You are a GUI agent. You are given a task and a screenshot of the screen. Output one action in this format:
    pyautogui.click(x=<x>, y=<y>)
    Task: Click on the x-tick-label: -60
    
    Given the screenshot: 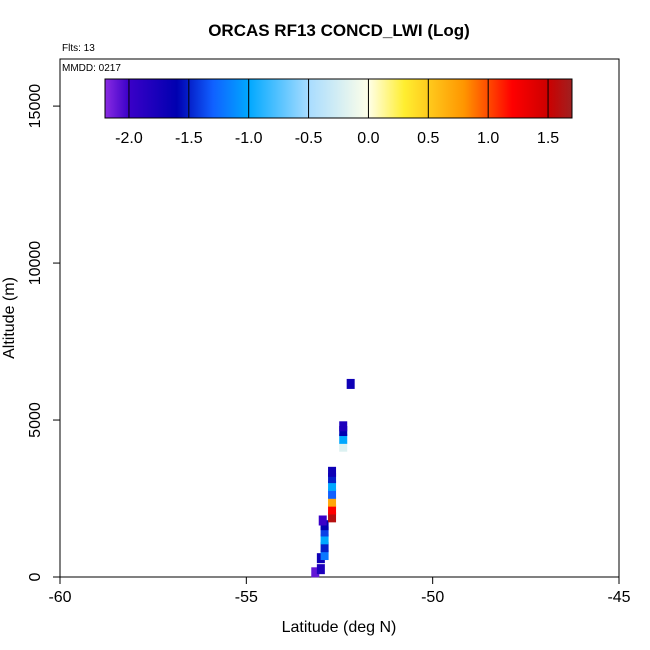 What is the action you would take?
    pyautogui.click(x=59, y=597)
    